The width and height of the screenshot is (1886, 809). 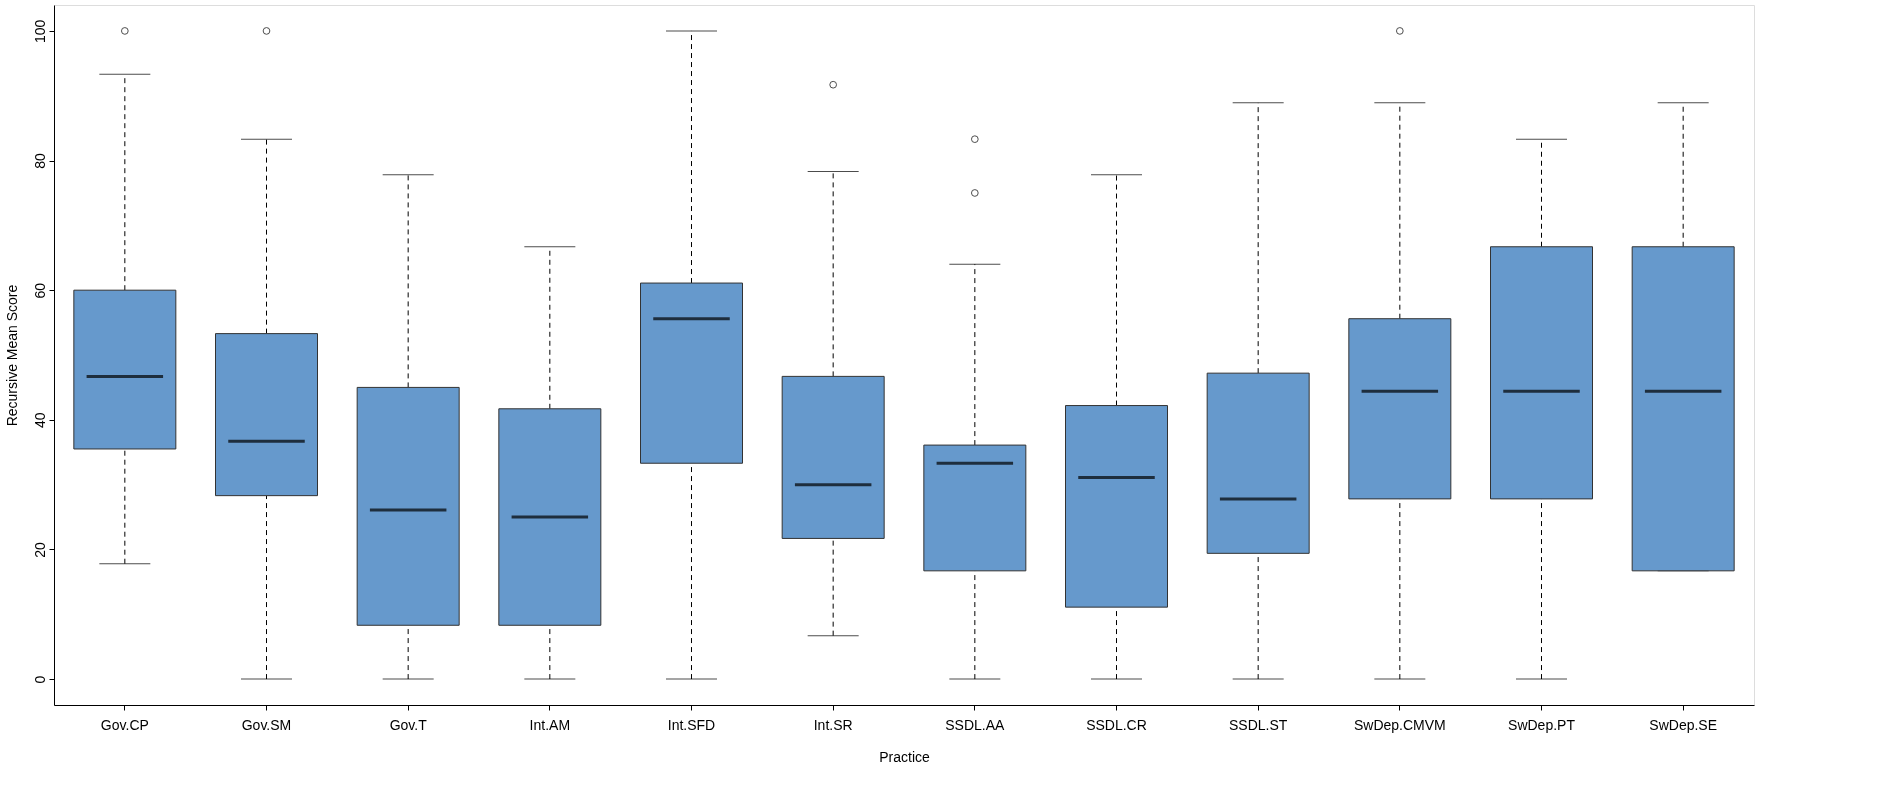 I want to click on x-tick-label: Gov.T, so click(x=408, y=724).